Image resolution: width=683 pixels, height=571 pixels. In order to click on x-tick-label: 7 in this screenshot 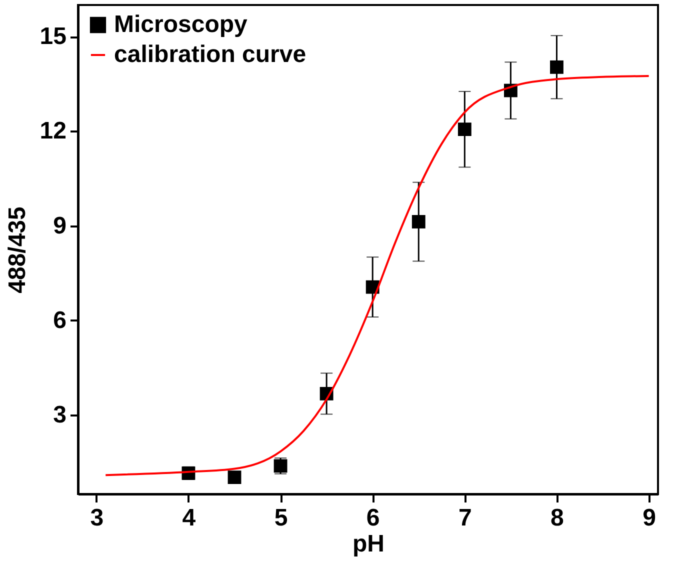, I will do `click(465, 518)`.